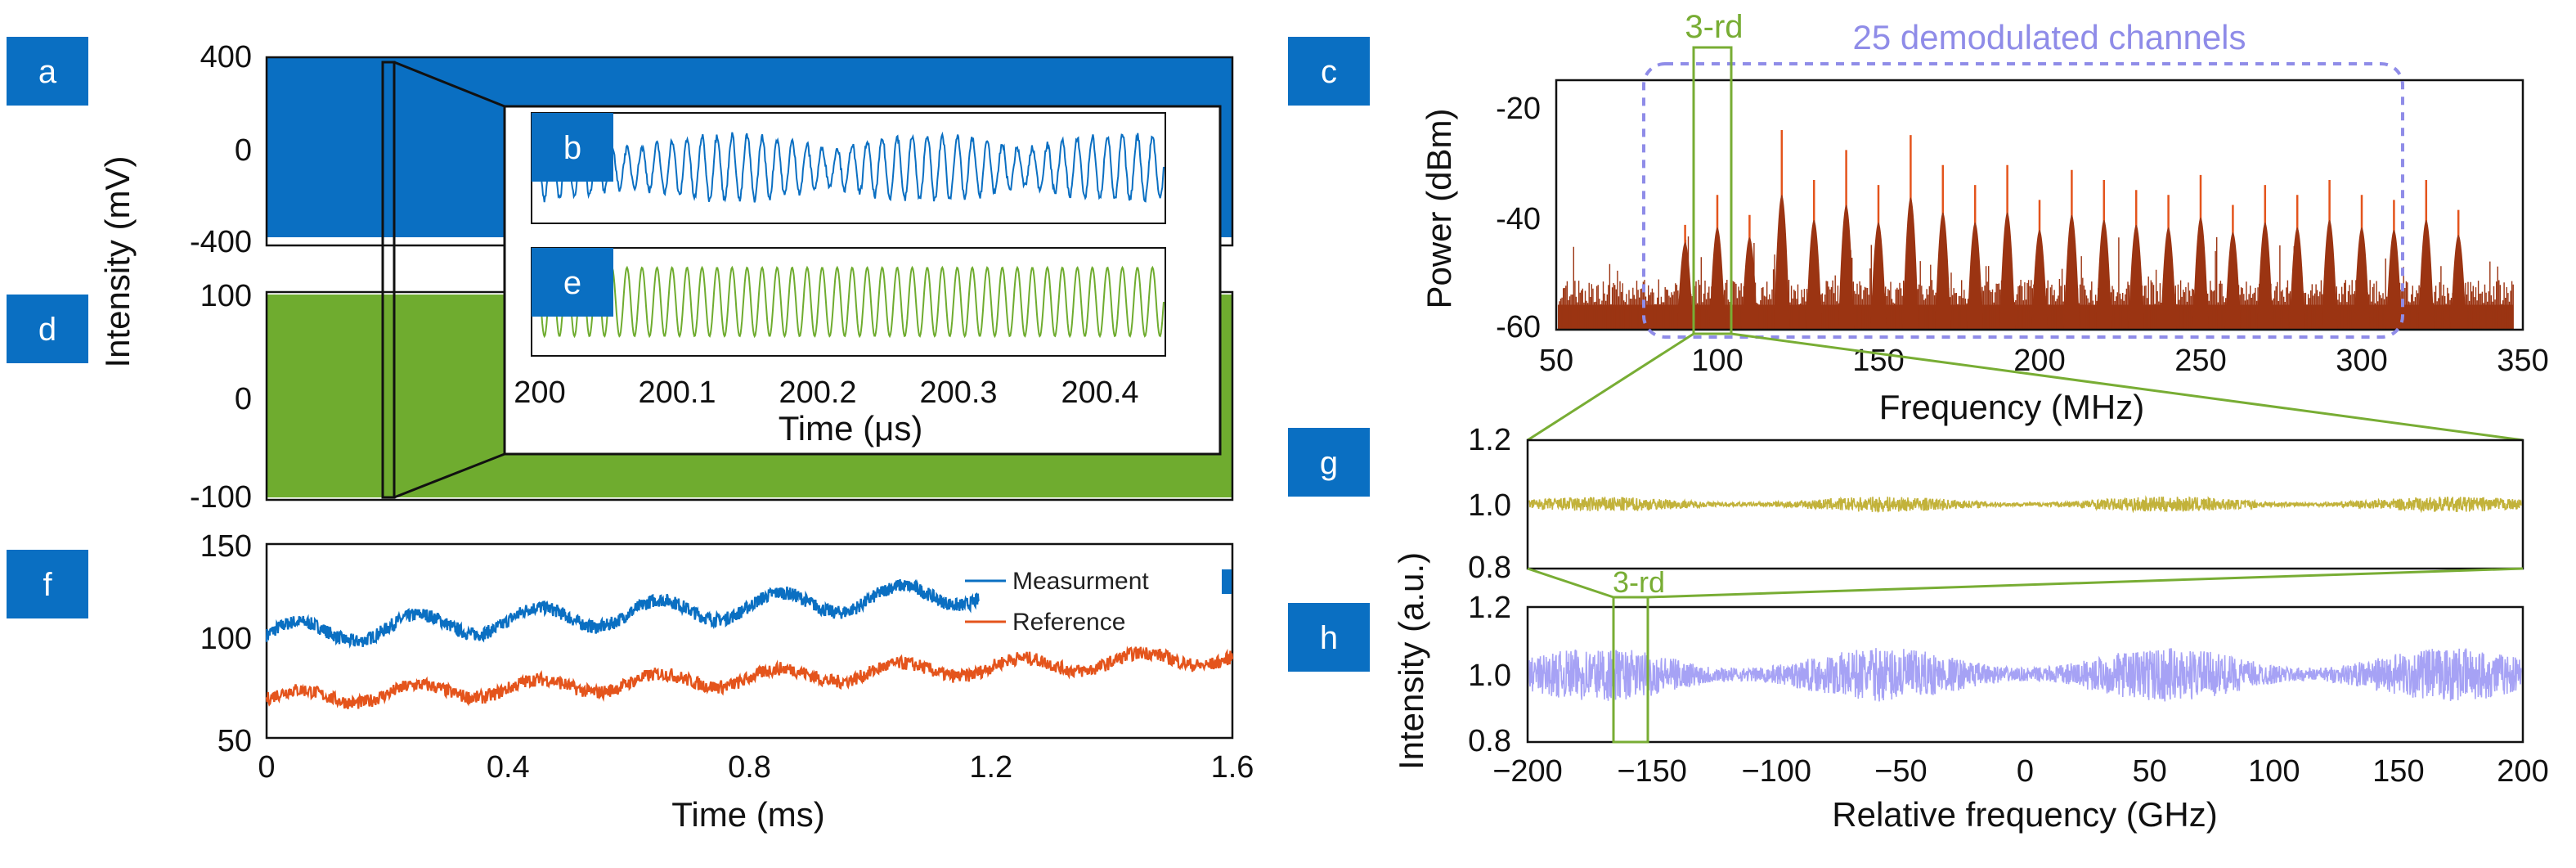 The image size is (2576, 868). Describe the element at coordinates (1489, 741) in the screenshot. I see `panel-h-ytick-0-8: 0.8` at that location.